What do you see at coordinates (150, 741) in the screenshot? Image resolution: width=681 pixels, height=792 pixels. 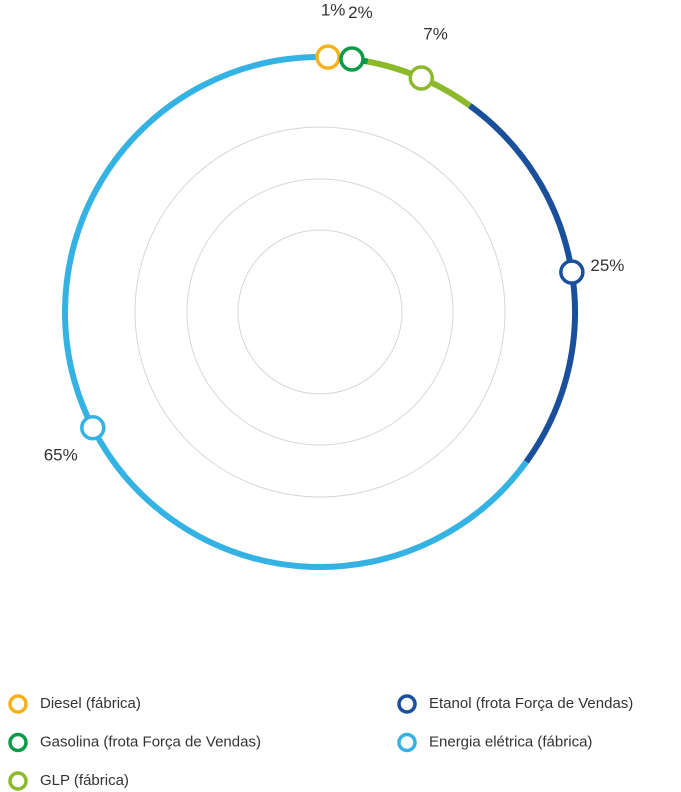 I see `legend-label: Gasolina (frota Força de Vendas)` at bounding box center [150, 741].